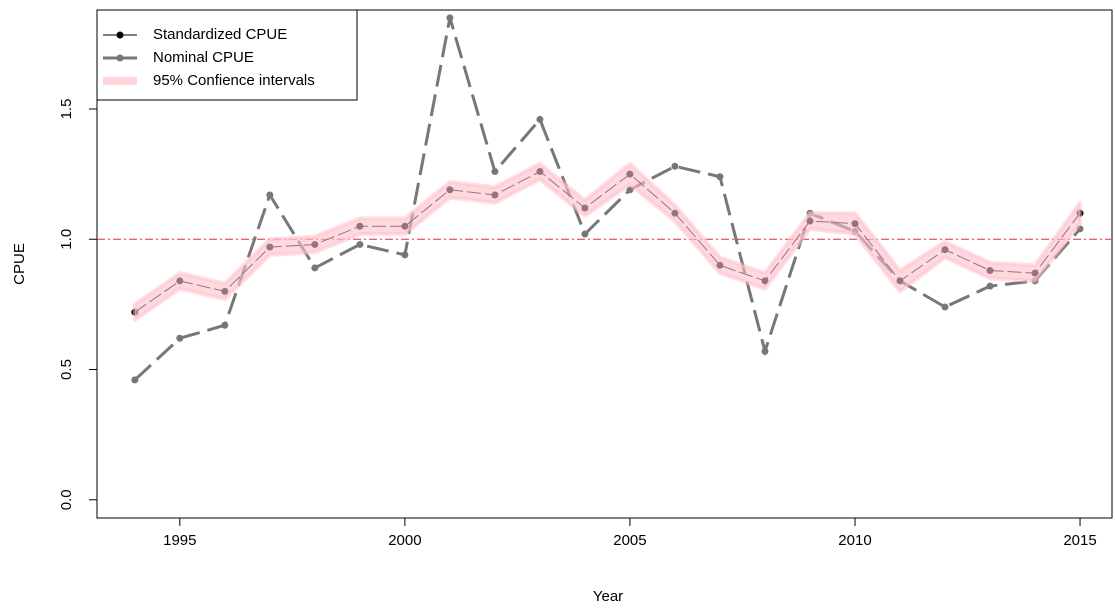 The width and height of the screenshot is (1115, 610). Describe the element at coordinates (854, 540) in the screenshot. I see `x-tick-label: 2010` at that location.